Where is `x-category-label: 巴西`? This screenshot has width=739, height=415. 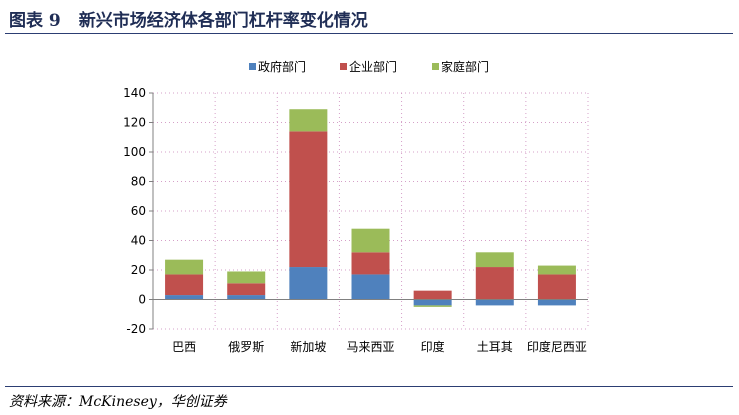
x-category-label: 巴西 is located at coordinates (184, 347).